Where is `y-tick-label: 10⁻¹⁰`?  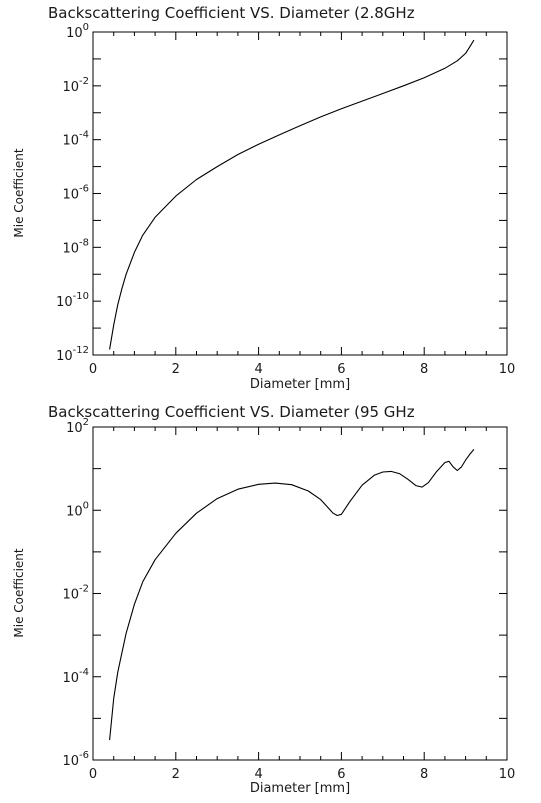 y-tick-label: 10⁻¹⁰ is located at coordinates (72, 300).